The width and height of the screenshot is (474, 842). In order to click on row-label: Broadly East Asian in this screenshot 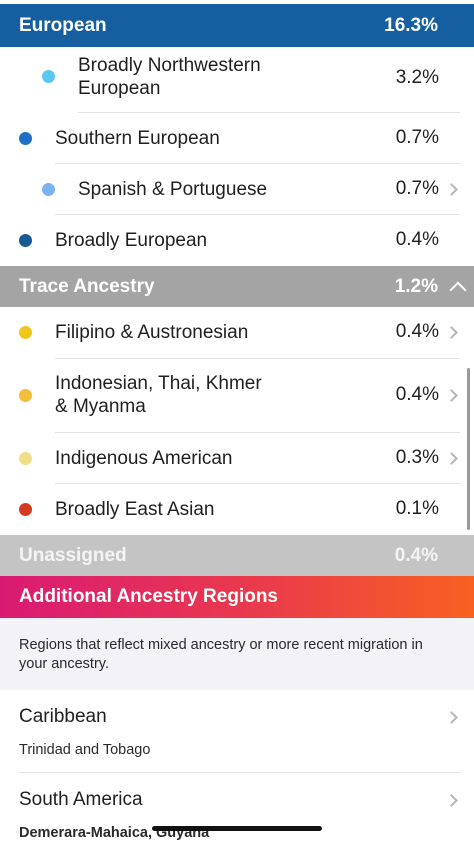, I will do `click(135, 509)`.